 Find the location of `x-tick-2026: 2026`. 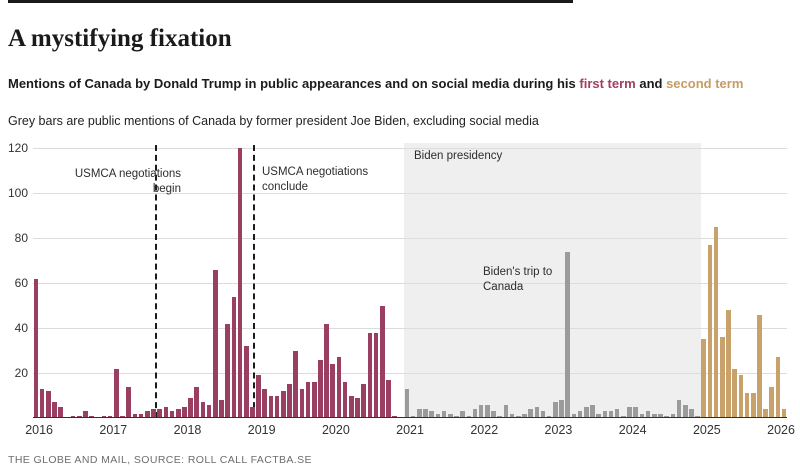

x-tick-2026: 2026 is located at coordinates (781, 430).